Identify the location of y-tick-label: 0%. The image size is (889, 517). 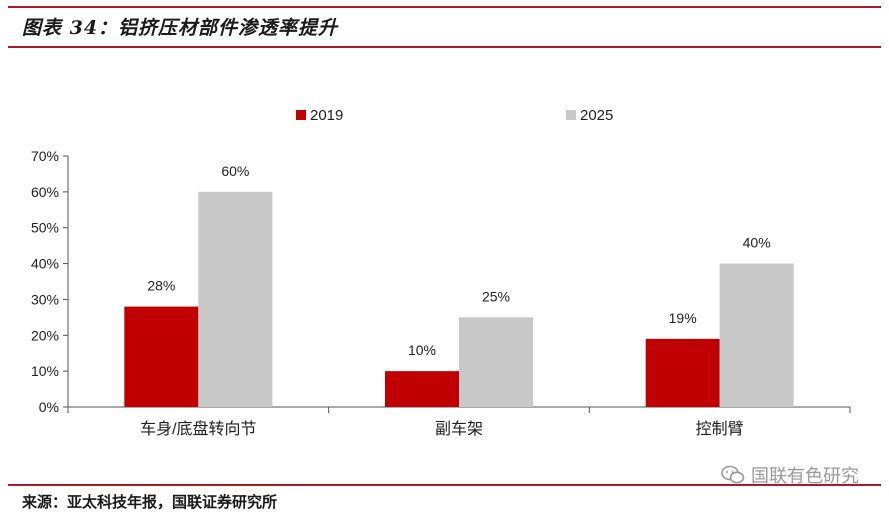
(49, 407).